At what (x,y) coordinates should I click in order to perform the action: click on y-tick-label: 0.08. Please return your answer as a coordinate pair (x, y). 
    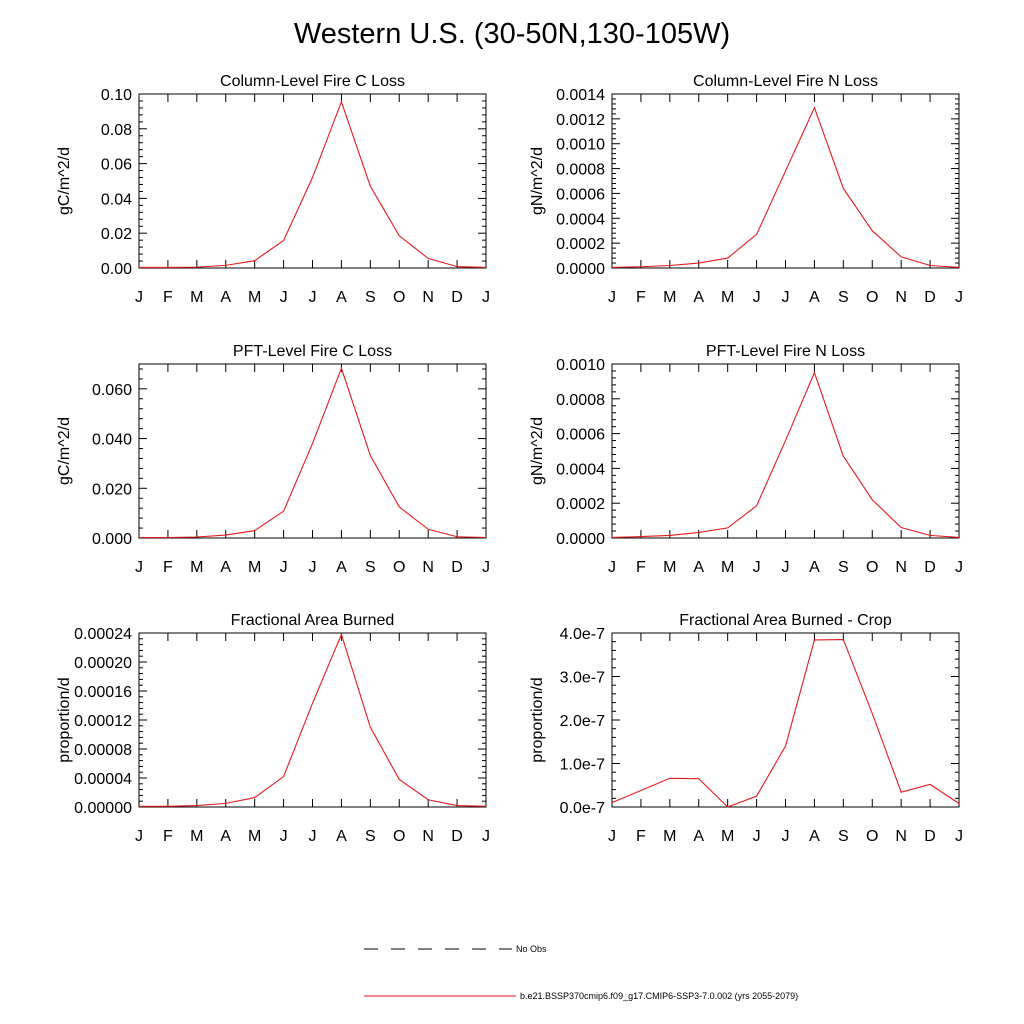
    Looking at the image, I should click on (116, 130).